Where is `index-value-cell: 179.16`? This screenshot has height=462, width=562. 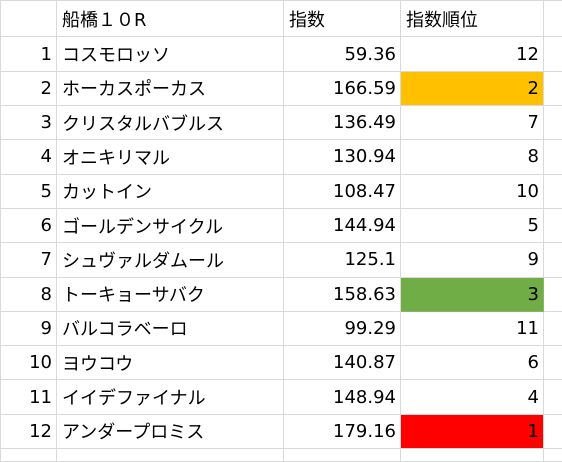 index-value-cell: 179.16 is located at coordinates (342, 431).